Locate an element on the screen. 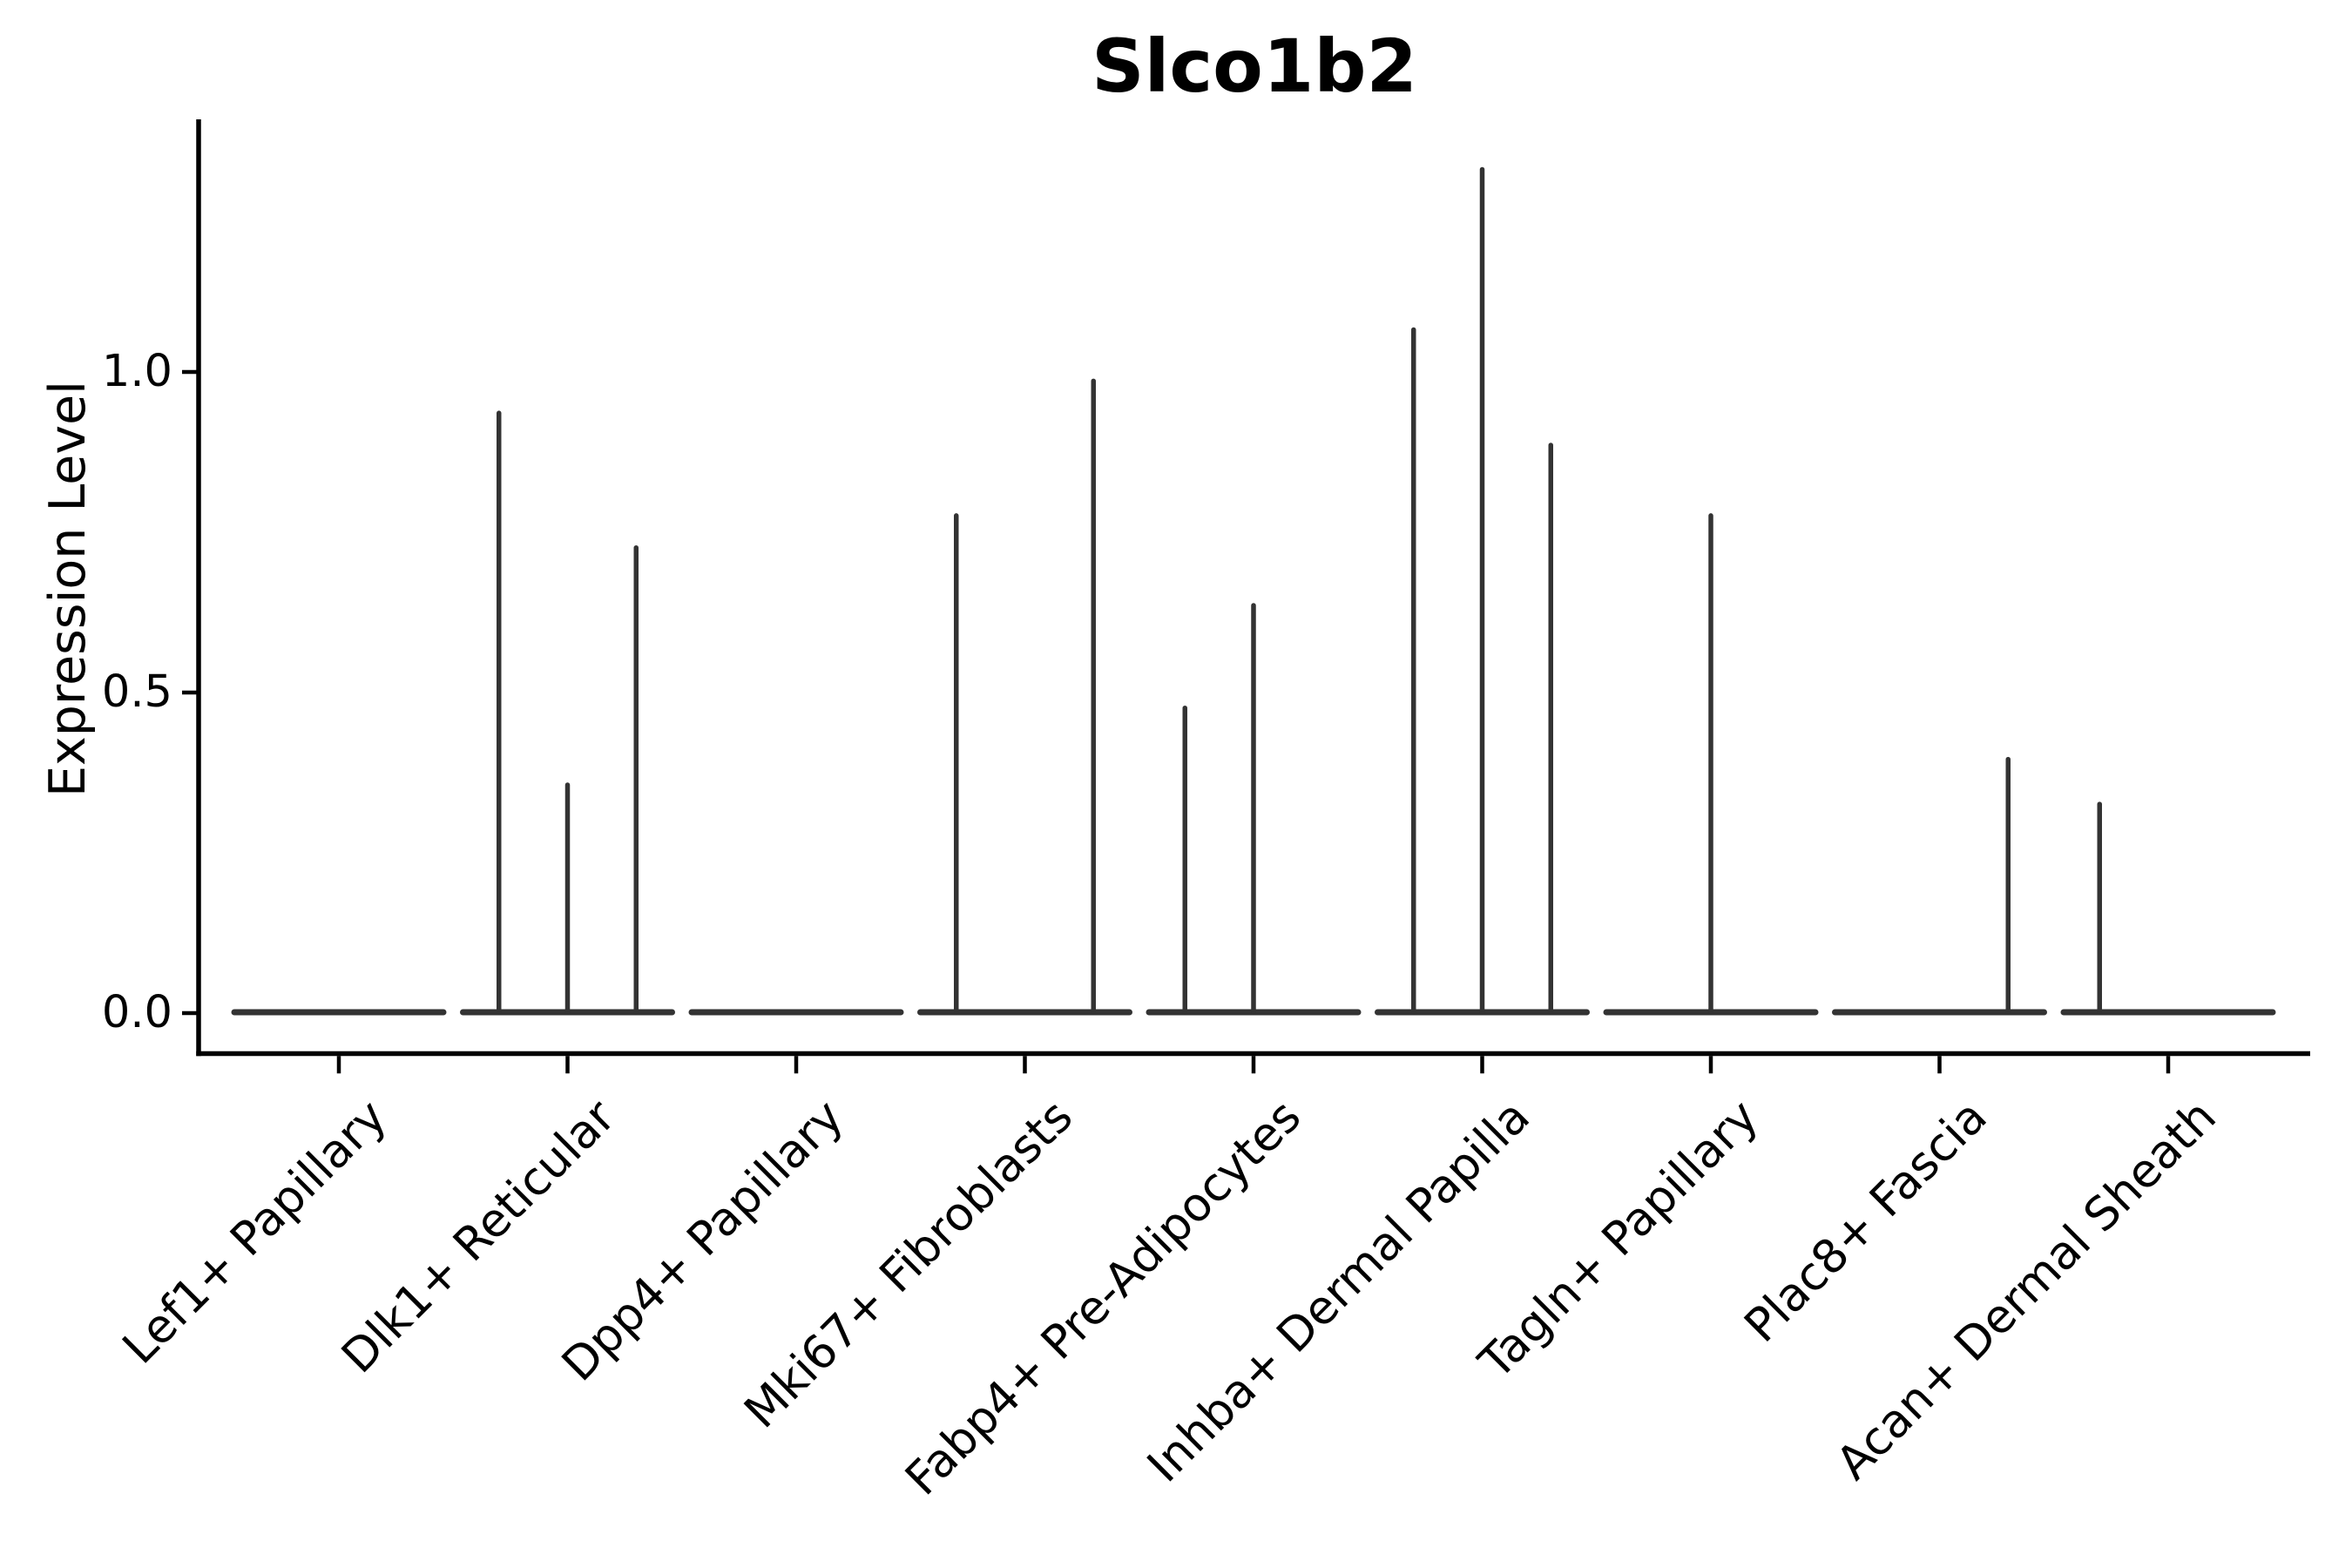 The width and height of the screenshot is (2352, 1568). chart-title: Slco1b2 is located at coordinates (1254, 66).